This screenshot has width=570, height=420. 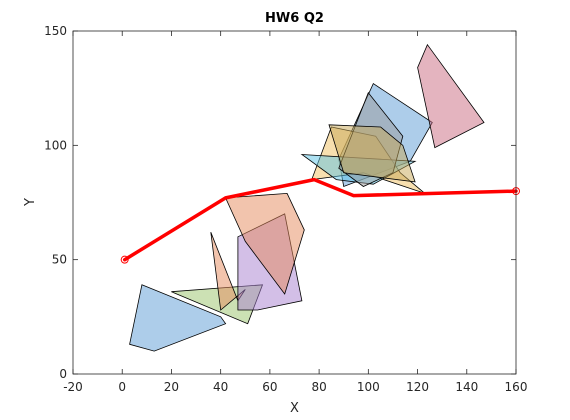 What do you see at coordinates (55, 145) in the screenshot?
I see `y-tick-label: 100` at bounding box center [55, 145].